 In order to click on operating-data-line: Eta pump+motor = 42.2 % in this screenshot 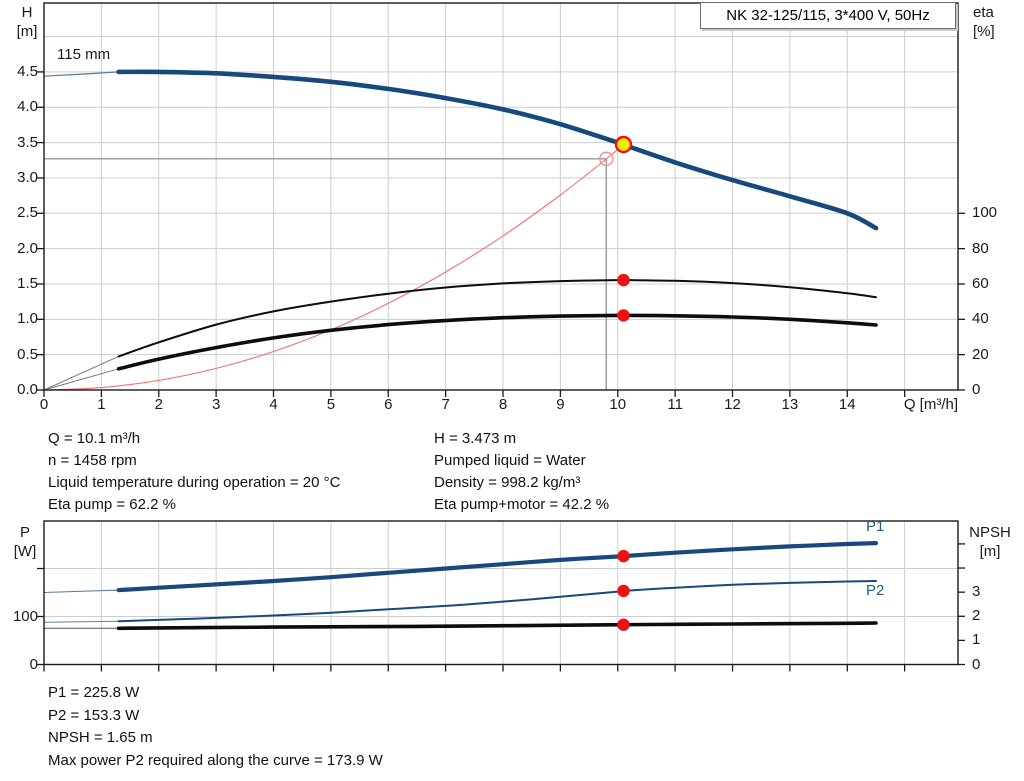, I will do `click(522, 504)`.